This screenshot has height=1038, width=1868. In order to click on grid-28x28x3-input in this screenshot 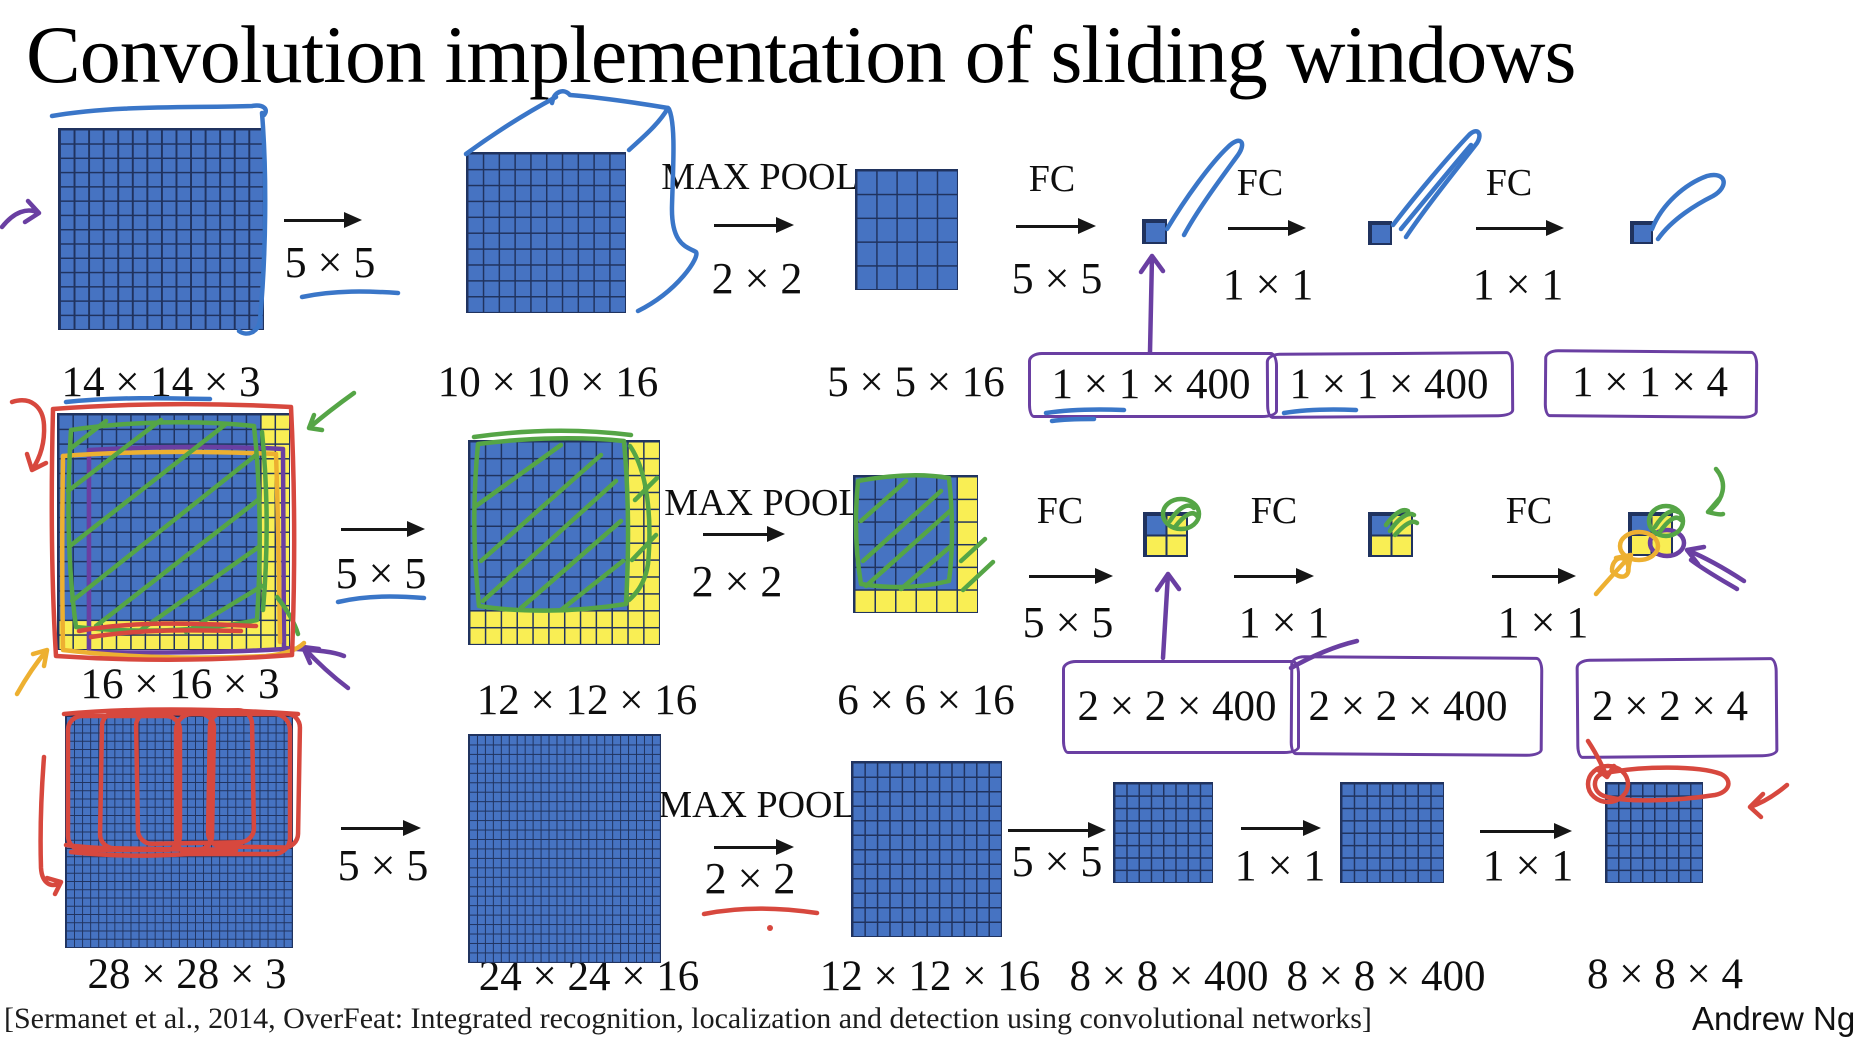, I will do `click(179, 831)`.